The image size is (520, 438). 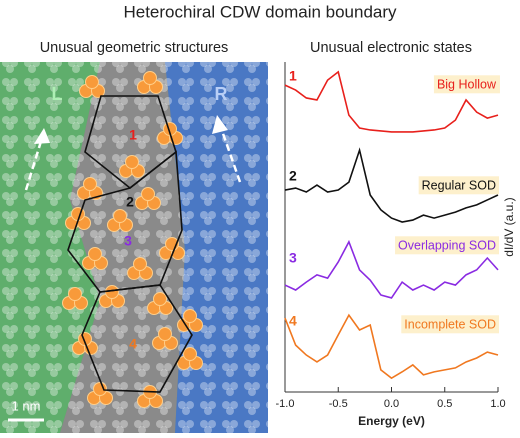 What do you see at coordinates (285, 404) in the screenshot?
I see `x-tick-label: -1.0` at bounding box center [285, 404].